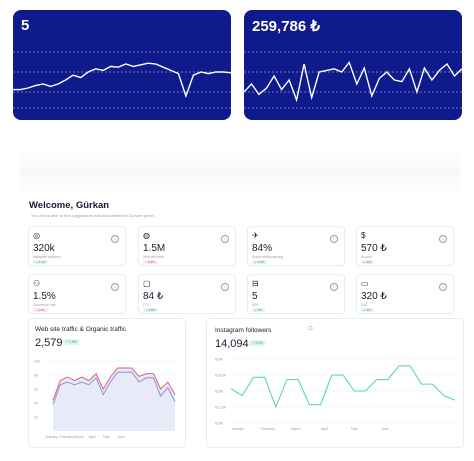  I want to click on y-tick-label: $24K, so click(219, 360).